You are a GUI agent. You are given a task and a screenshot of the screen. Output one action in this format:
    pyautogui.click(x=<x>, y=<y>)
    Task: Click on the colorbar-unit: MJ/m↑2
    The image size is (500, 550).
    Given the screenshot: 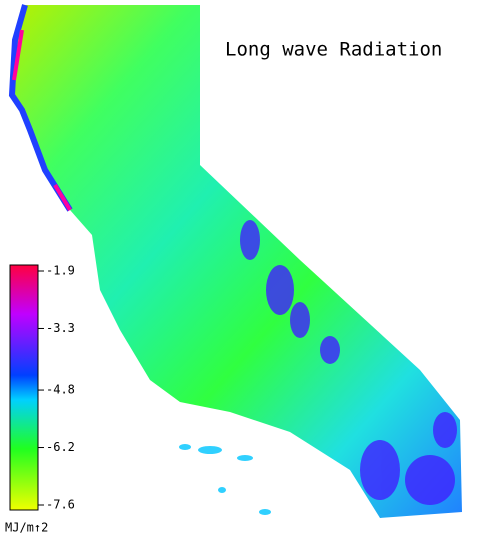 What is the action you would take?
    pyautogui.click(x=26, y=528)
    